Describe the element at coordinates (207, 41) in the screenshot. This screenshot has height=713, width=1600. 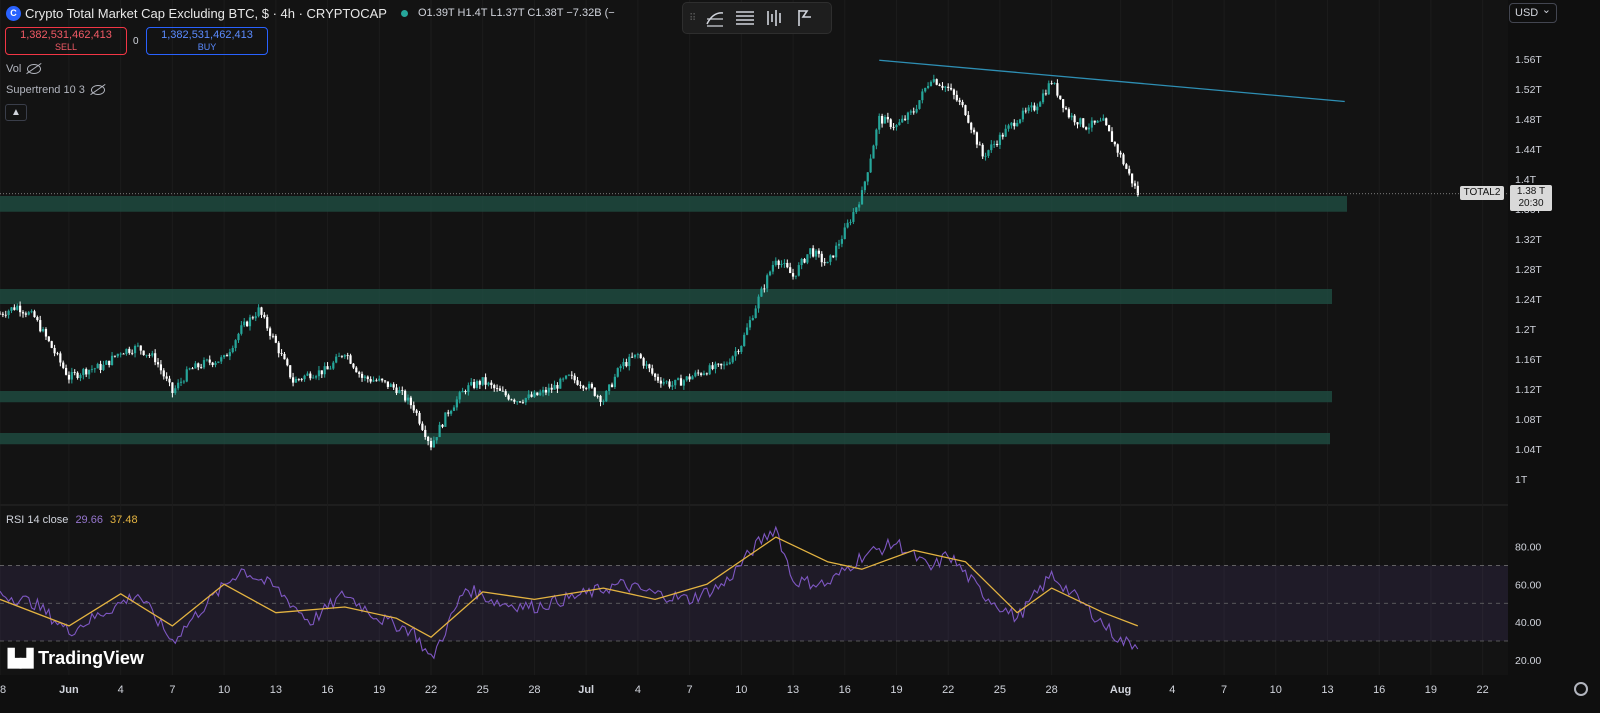
I see `buy-button: 1,382,531,462,413 BUY` at that location.